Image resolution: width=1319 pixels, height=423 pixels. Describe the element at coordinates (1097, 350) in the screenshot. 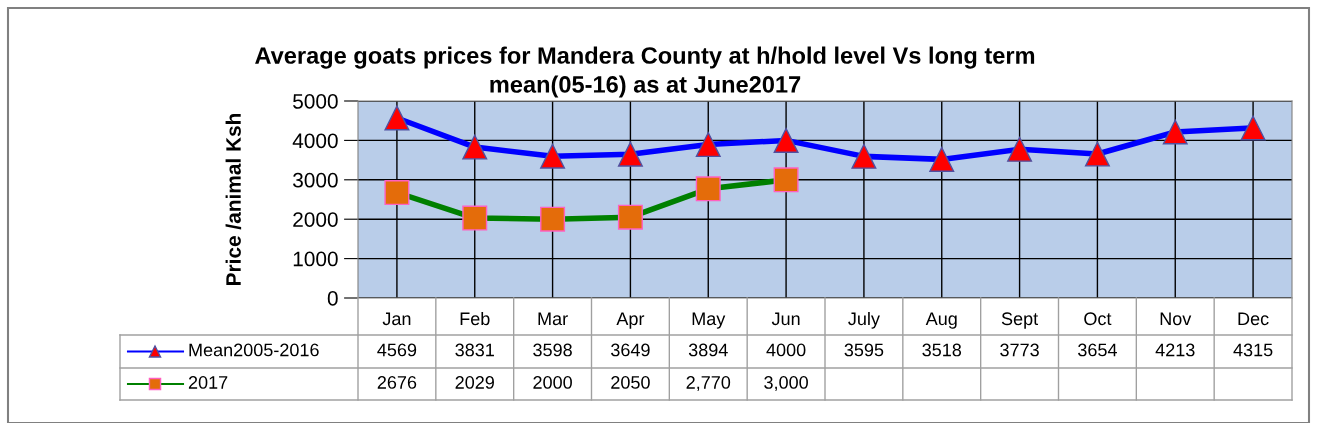

I see `data-label: 3654` at that location.